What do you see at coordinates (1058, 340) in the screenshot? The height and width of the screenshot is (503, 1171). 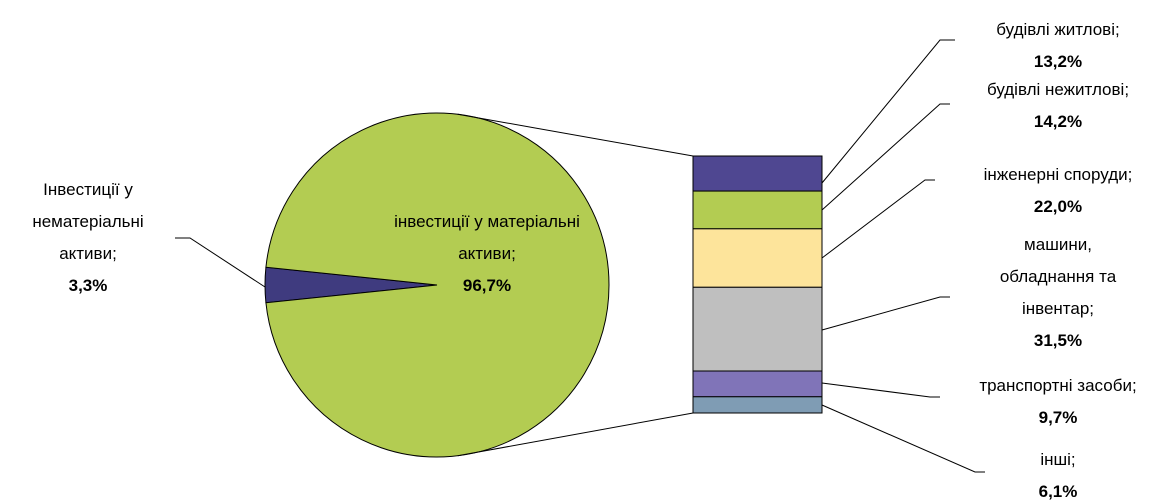 I see `label-value: 31,5%` at bounding box center [1058, 340].